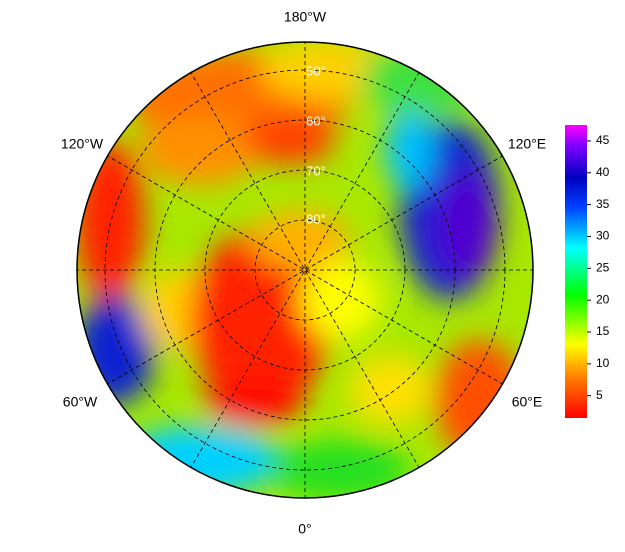 The width and height of the screenshot is (625, 552). What do you see at coordinates (304, 529) in the screenshot?
I see `longitude-label: 0°` at bounding box center [304, 529].